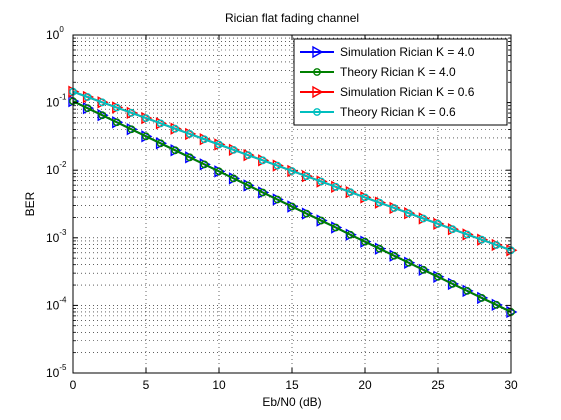 The height and width of the screenshot is (420, 561). I want to click on x-tick-label: 30, so click(511, 385).